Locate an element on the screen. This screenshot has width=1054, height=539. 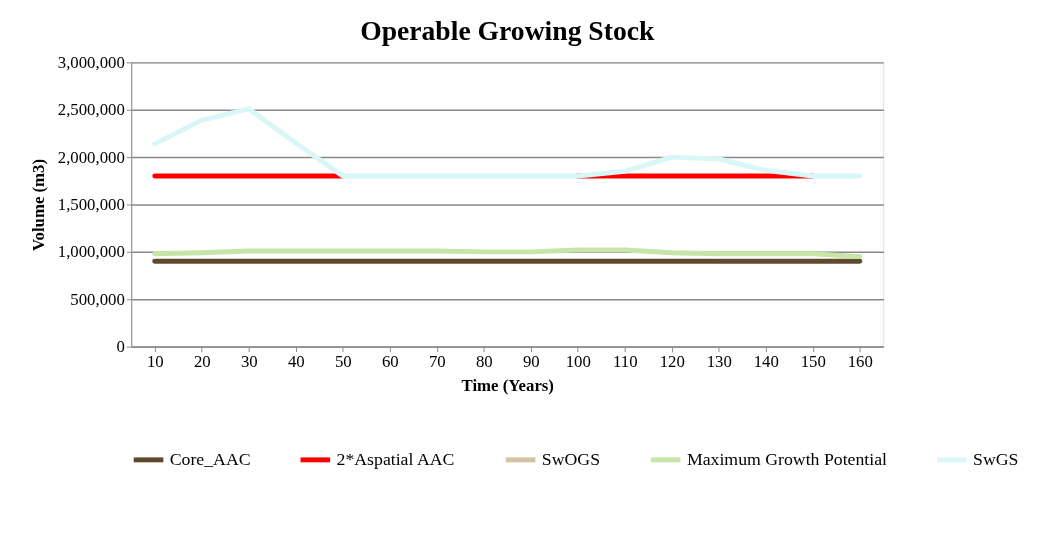
x-tick-label: 70 is located at coordinates (437, 361).